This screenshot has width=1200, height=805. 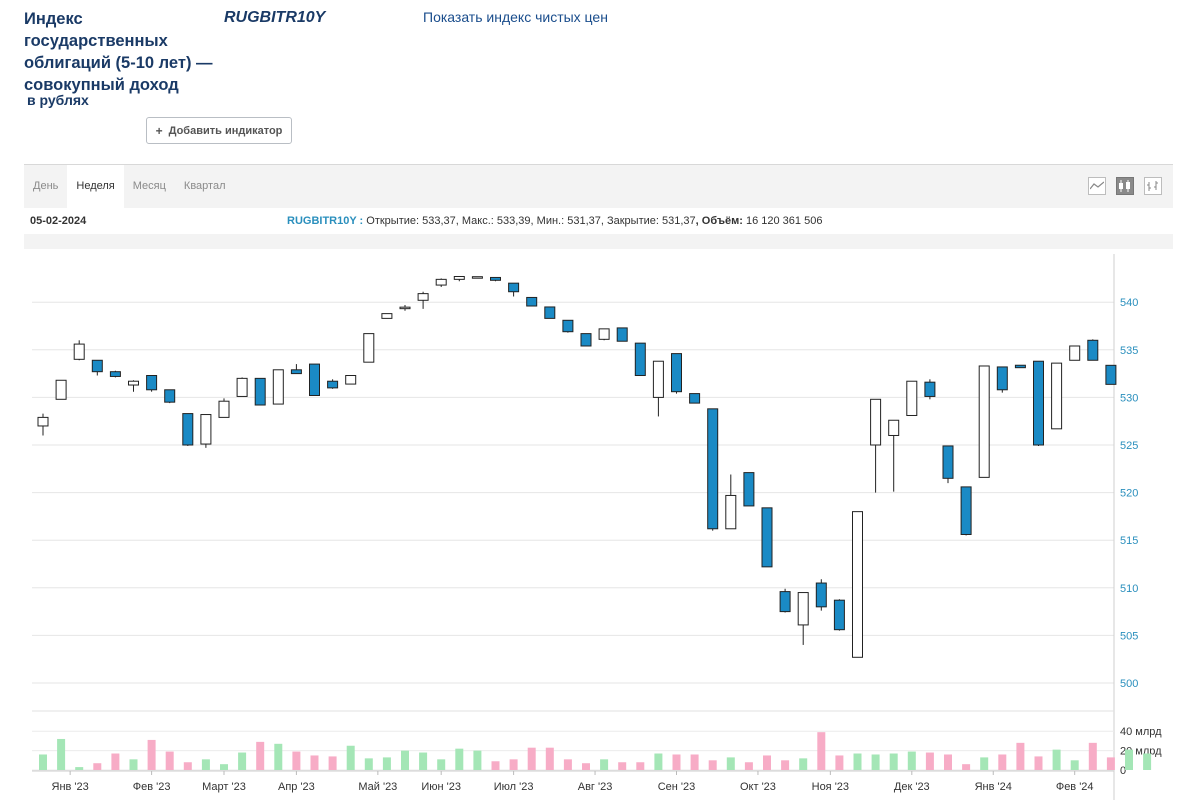 I want to click on price-axis-label: 525, so click(x=1129, y=446).